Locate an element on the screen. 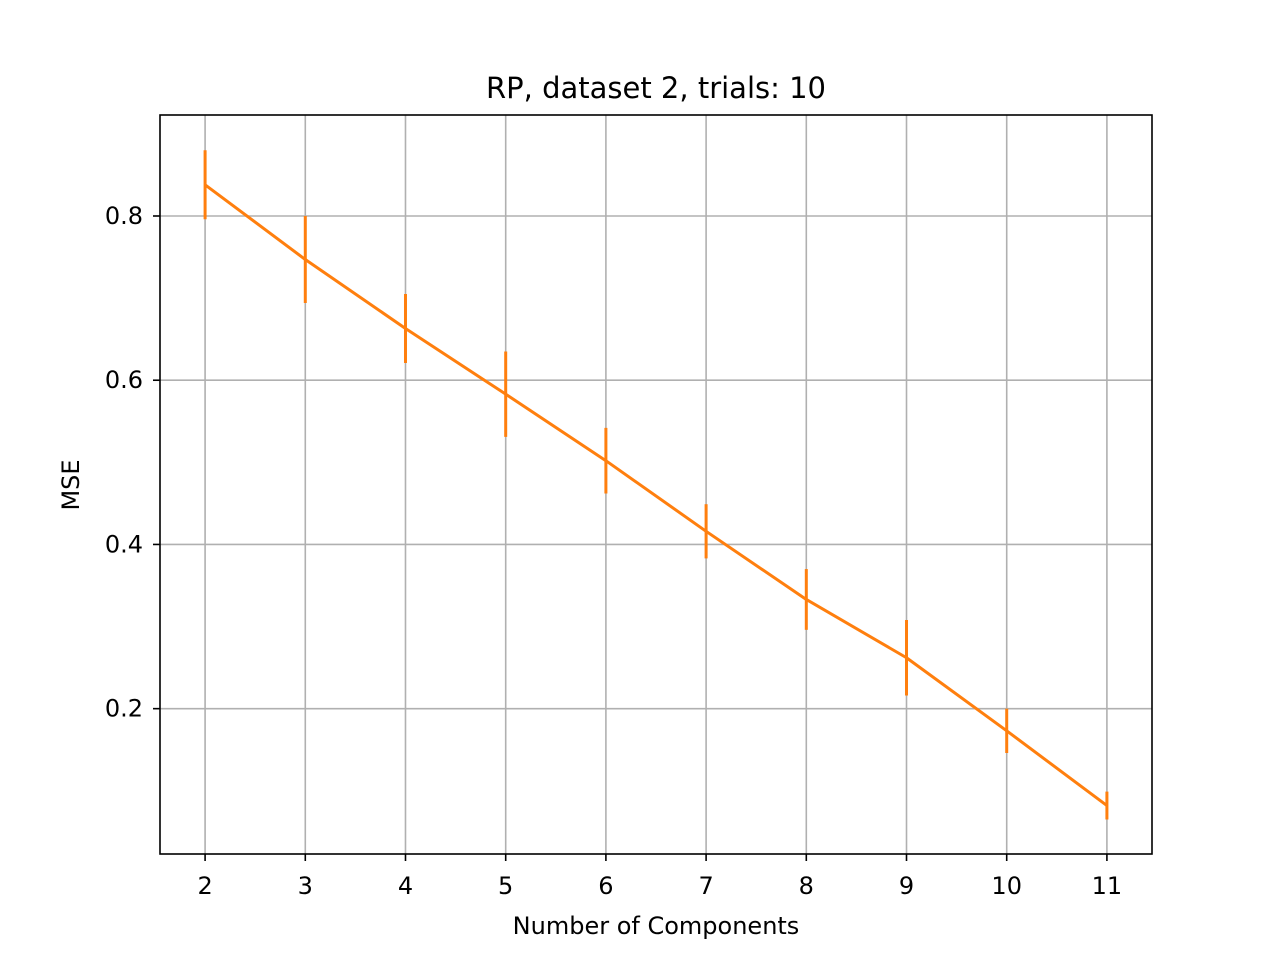 Image resolution: width=1280 pixels, height=960 pixels. x-tick-label: 10 is located at coordinates (1006, 886).